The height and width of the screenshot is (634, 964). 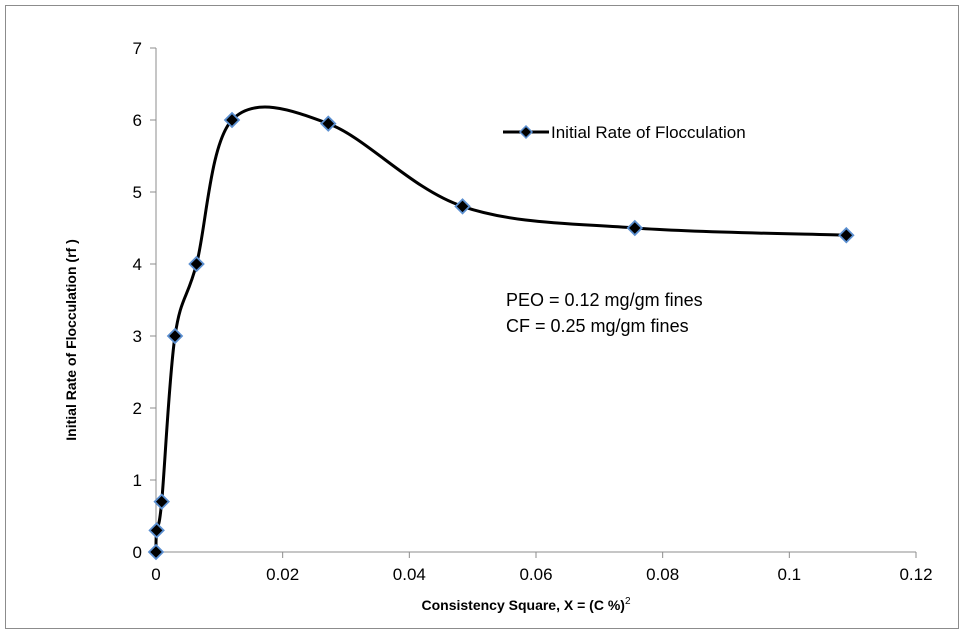 I want to click on annotation-cf: CF = 0.25 mg/gm fines, so click(x=597, y=326).